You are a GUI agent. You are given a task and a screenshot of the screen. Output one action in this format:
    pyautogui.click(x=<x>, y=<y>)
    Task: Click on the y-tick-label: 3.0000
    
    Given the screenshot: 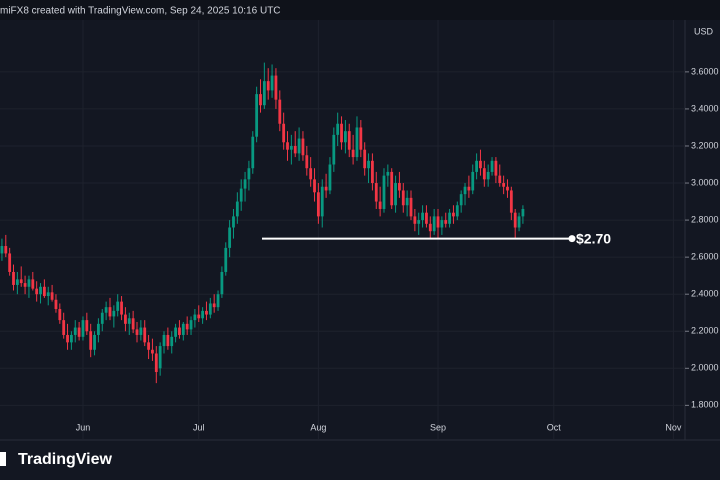 What is the action you would take?
    pyautogui.click(x=705, y=182)
    